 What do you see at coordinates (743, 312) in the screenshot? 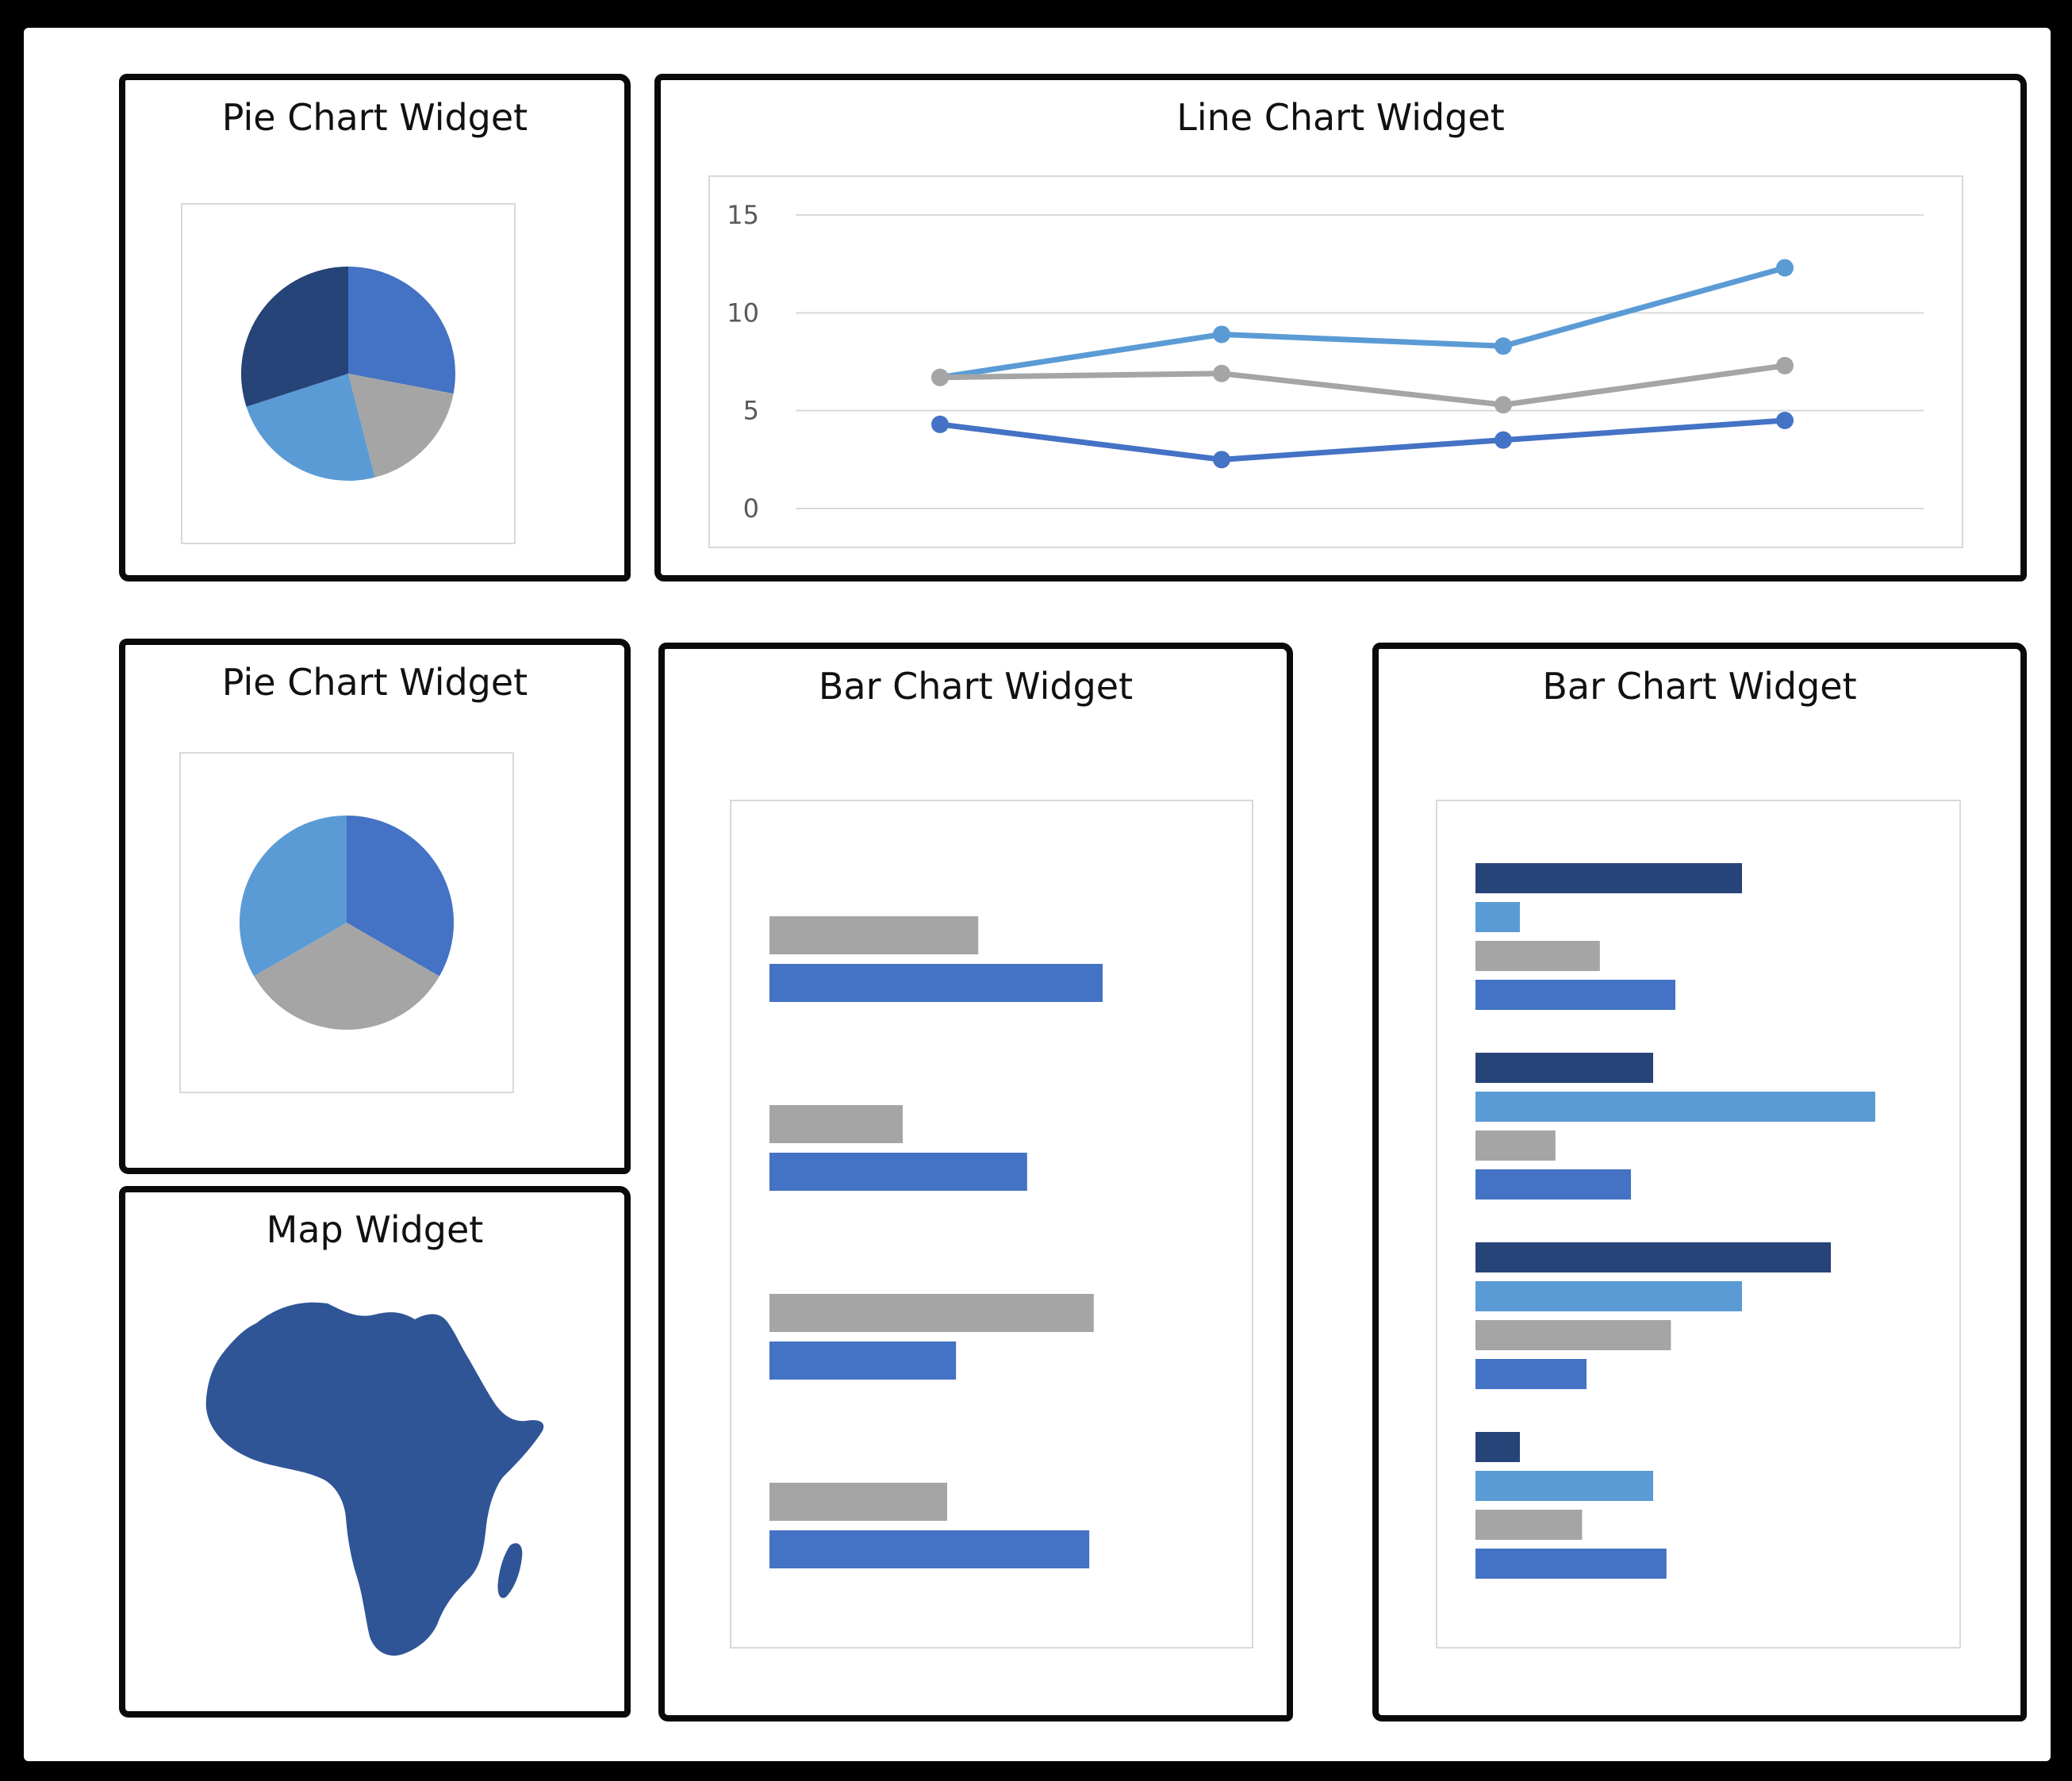
I see `y-tick-label: 10` at bounding box center [743, 312].